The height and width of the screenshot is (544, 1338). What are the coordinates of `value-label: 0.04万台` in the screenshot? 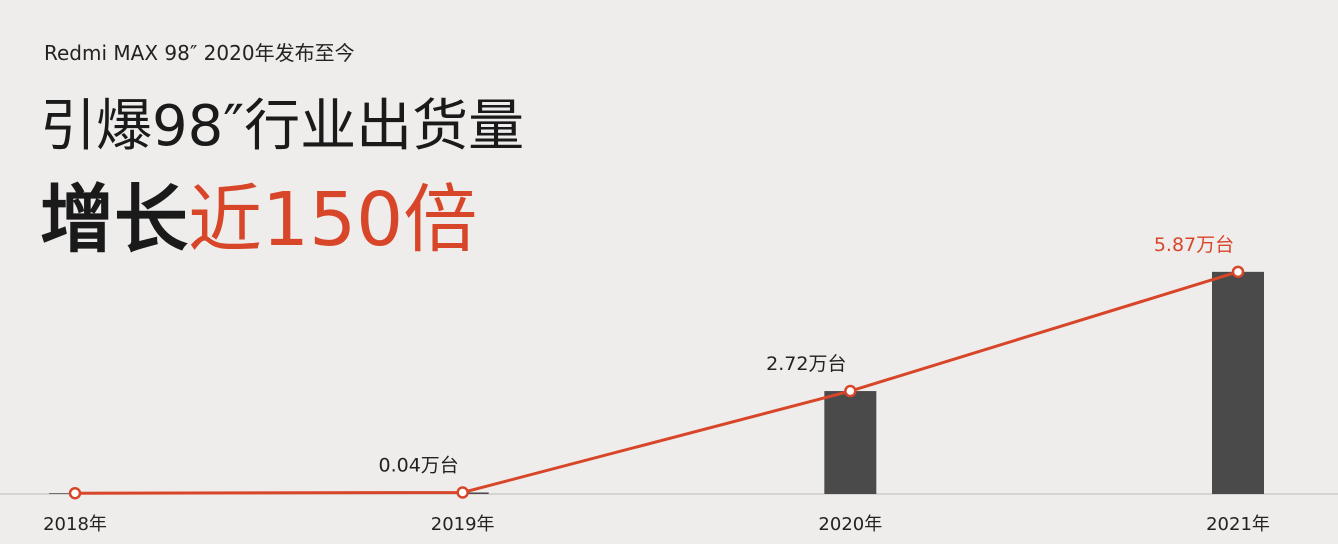 It's located at (419, 465).